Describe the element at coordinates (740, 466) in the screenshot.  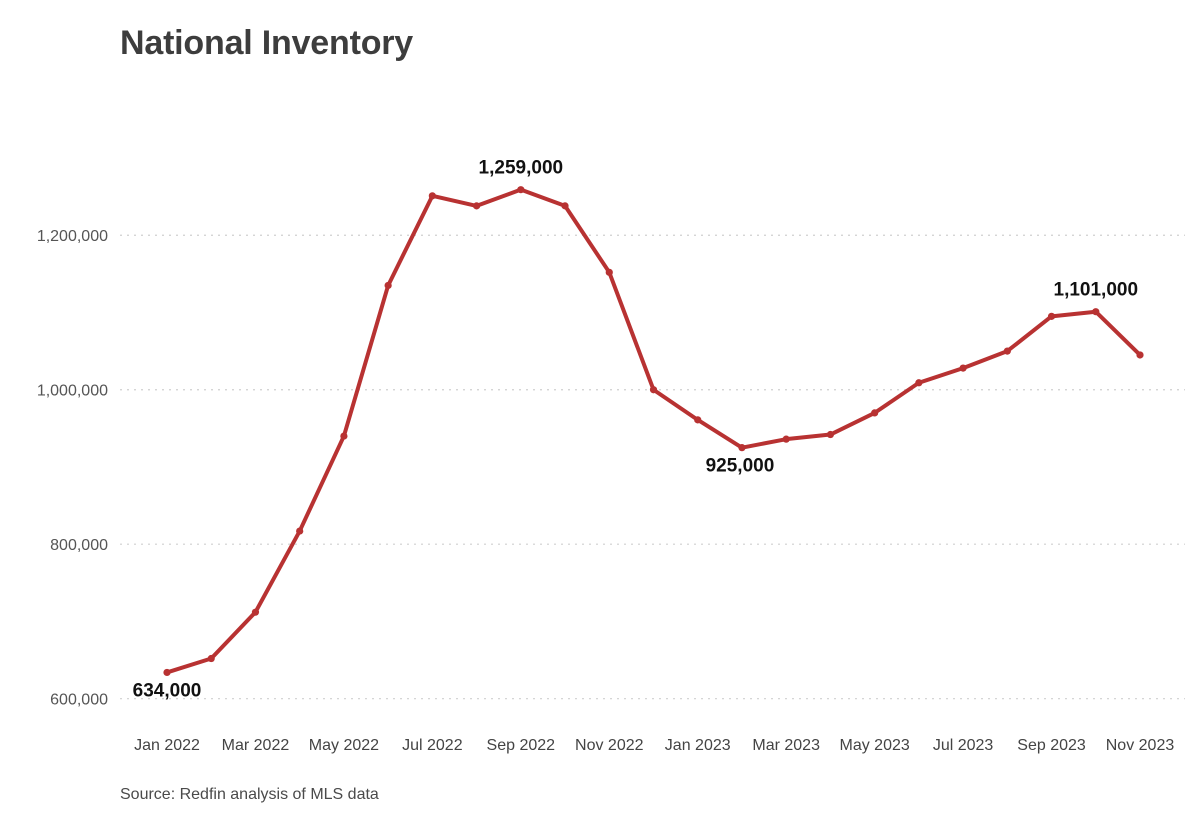
I see `data-annotation-label: 925,000` at that location.